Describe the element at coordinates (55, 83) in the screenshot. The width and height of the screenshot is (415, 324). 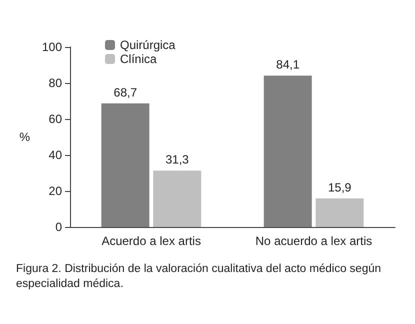
I see `y-tick-label: 80` at that location.